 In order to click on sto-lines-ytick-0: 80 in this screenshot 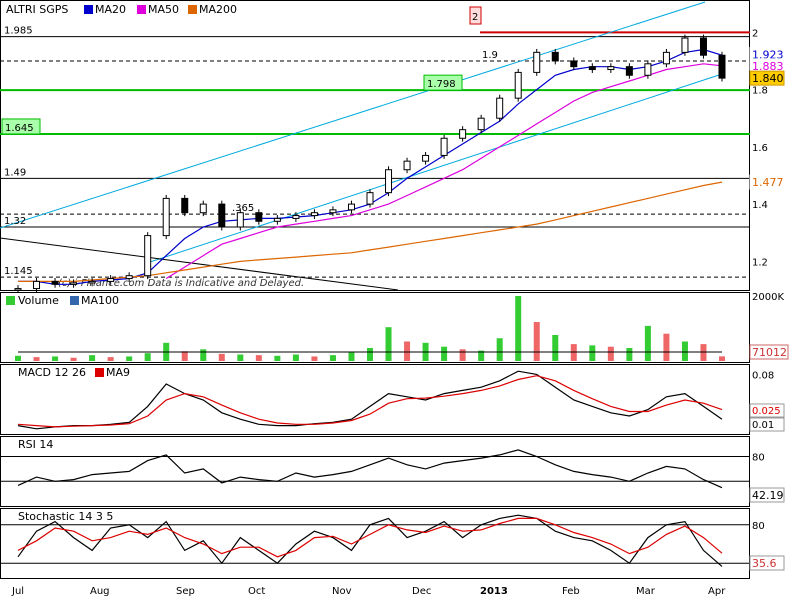, I will do `click(758, 526)`.